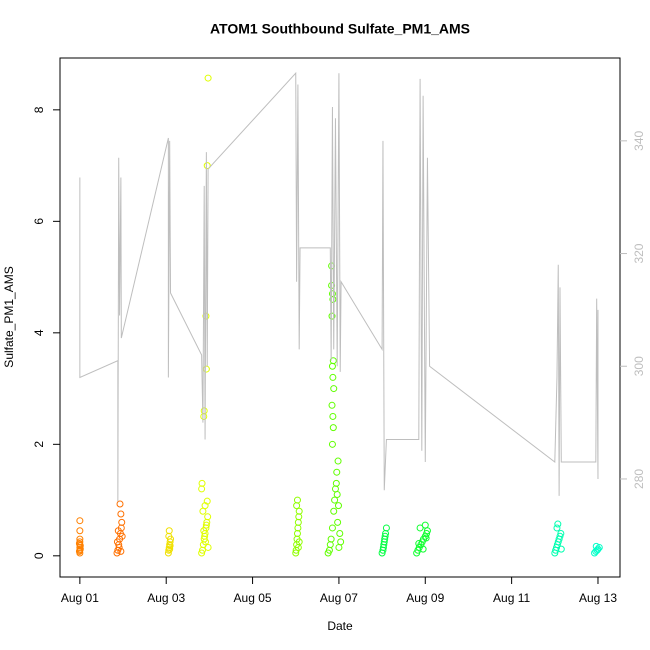 The image size is (650, 650). I want to click on y-tick-label: 2, so click(39, 444).